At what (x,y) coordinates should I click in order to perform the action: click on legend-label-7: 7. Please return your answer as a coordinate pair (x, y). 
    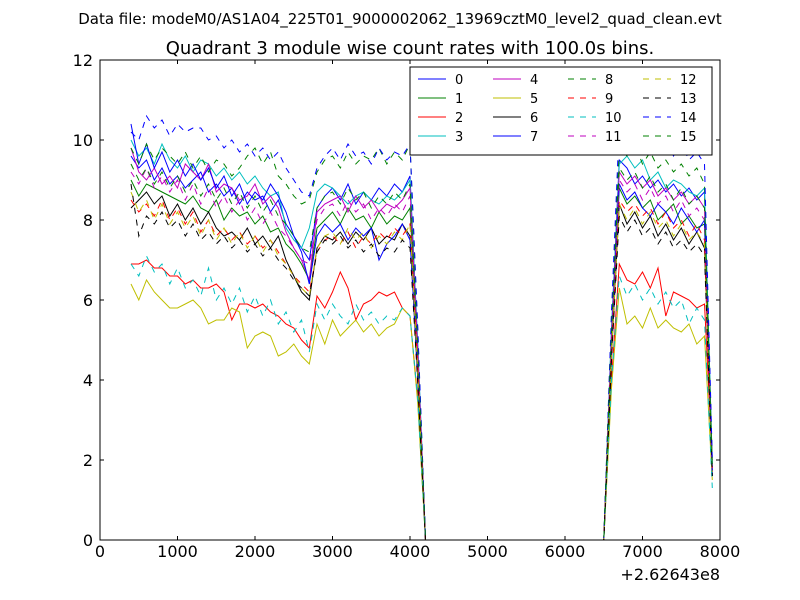
    Looking at the image, I should click on (534, 137).